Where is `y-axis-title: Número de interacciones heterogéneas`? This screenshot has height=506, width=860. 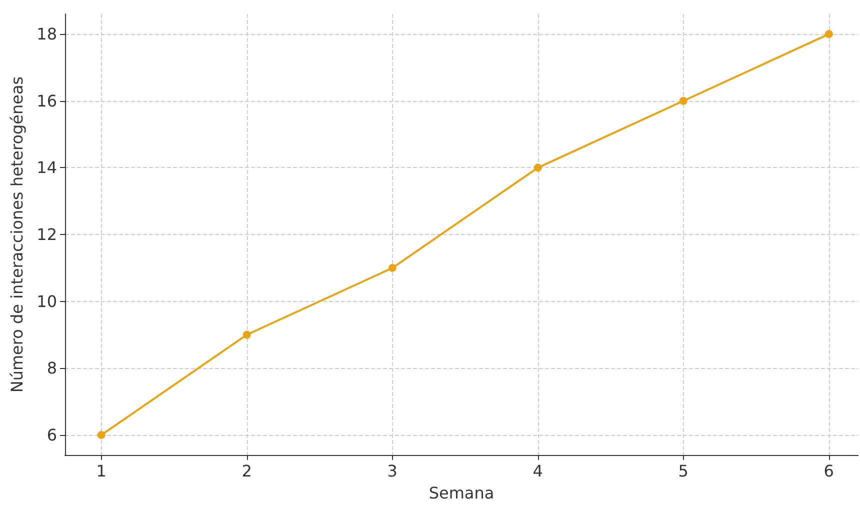
y-axis-title: Número de interacciones heterogéneas is located at coordinates (17, 234).